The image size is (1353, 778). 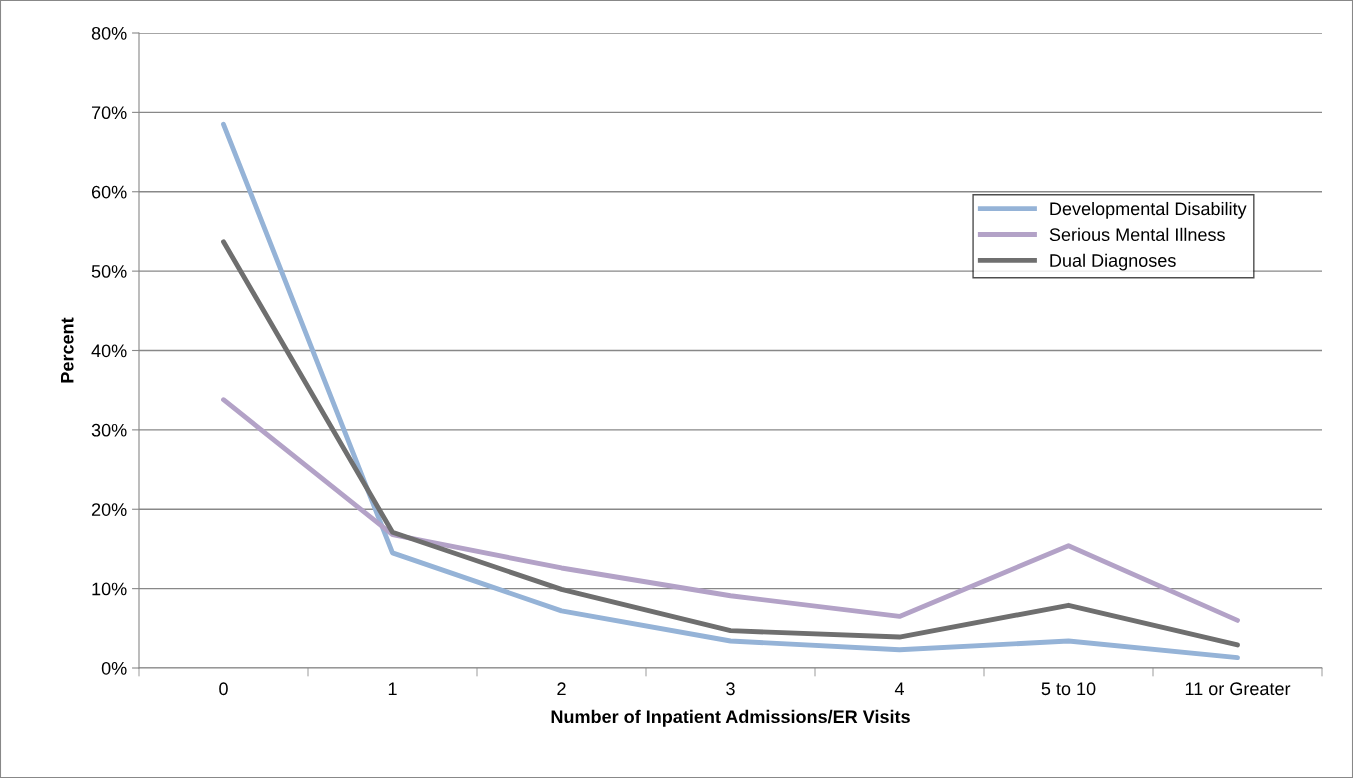 I want to click on x-tick-label: 5 to 10, so click(x=1068, y=689).